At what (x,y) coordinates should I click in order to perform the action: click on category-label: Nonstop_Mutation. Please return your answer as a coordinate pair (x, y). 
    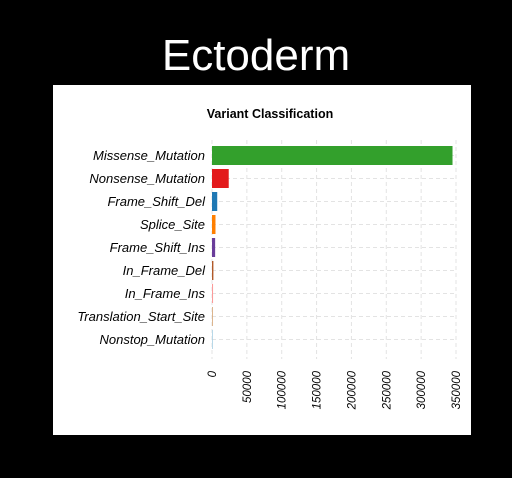
    Looking at the image, I should click on (152, 339).